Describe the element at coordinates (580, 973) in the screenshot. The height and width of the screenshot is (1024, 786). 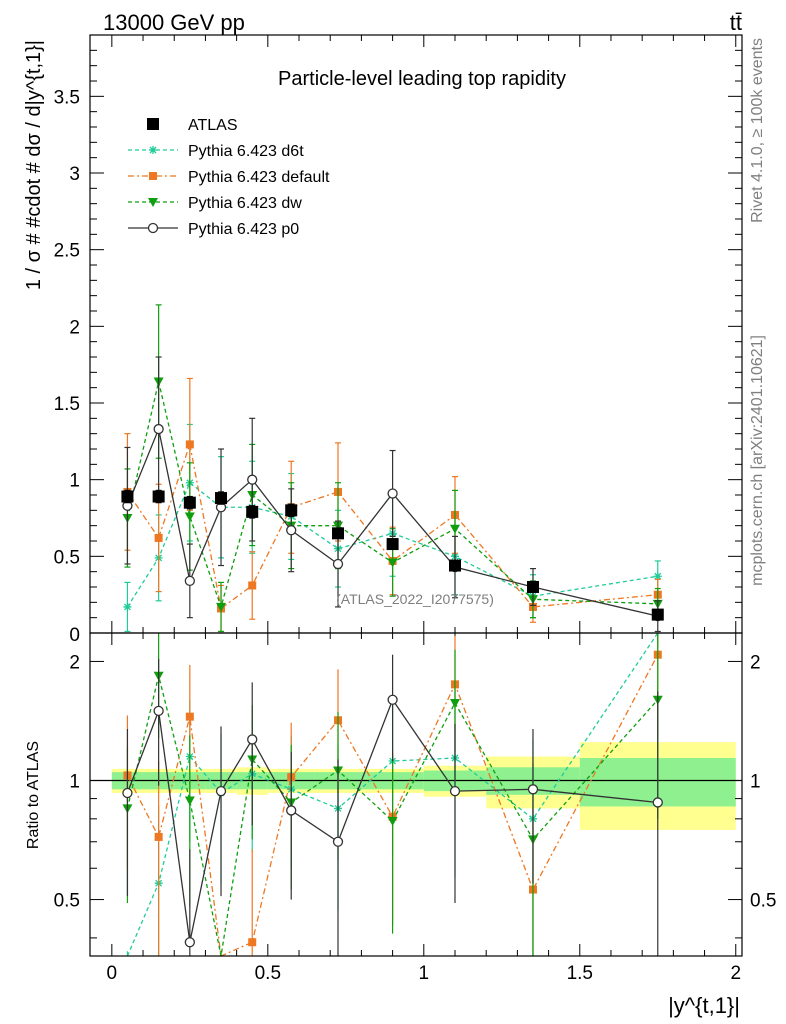
I see `x-tick-label: 1.5` at that location.